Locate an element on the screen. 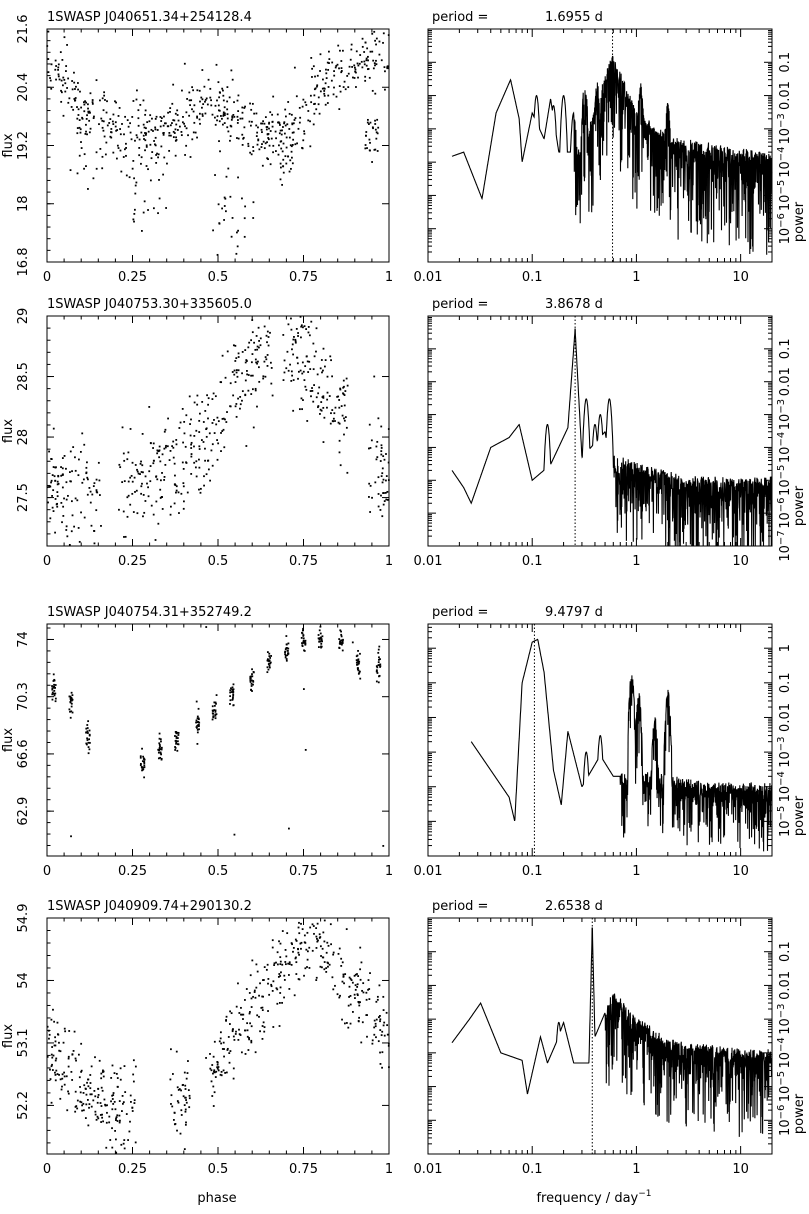 This screenshot has height=1214, width=809. y-tick-label: 0.1 is located at coordinates (785, 349).